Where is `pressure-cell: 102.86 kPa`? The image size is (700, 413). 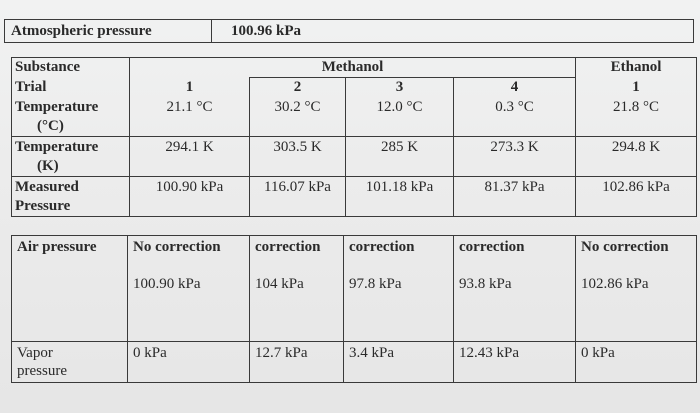 pressure-cell: 102.86 kPa is located at coordinates (636, 196).